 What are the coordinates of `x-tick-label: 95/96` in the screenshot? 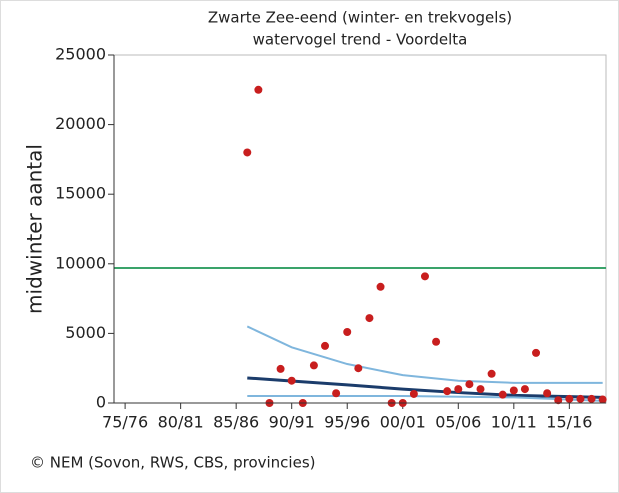 It's located at (347, 422).